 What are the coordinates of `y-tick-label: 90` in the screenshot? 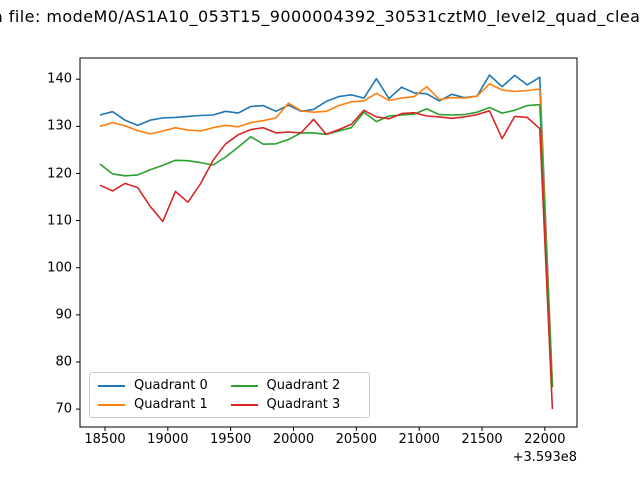 It's located at (63, 315).